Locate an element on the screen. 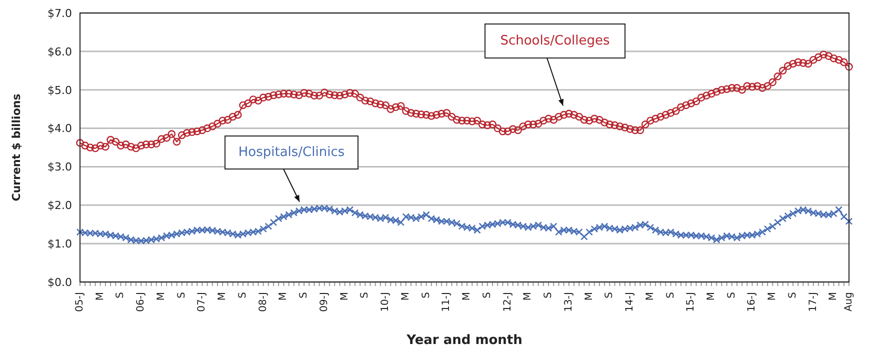  y-tick-label: $4.0 is located at coordinates (60, 129).